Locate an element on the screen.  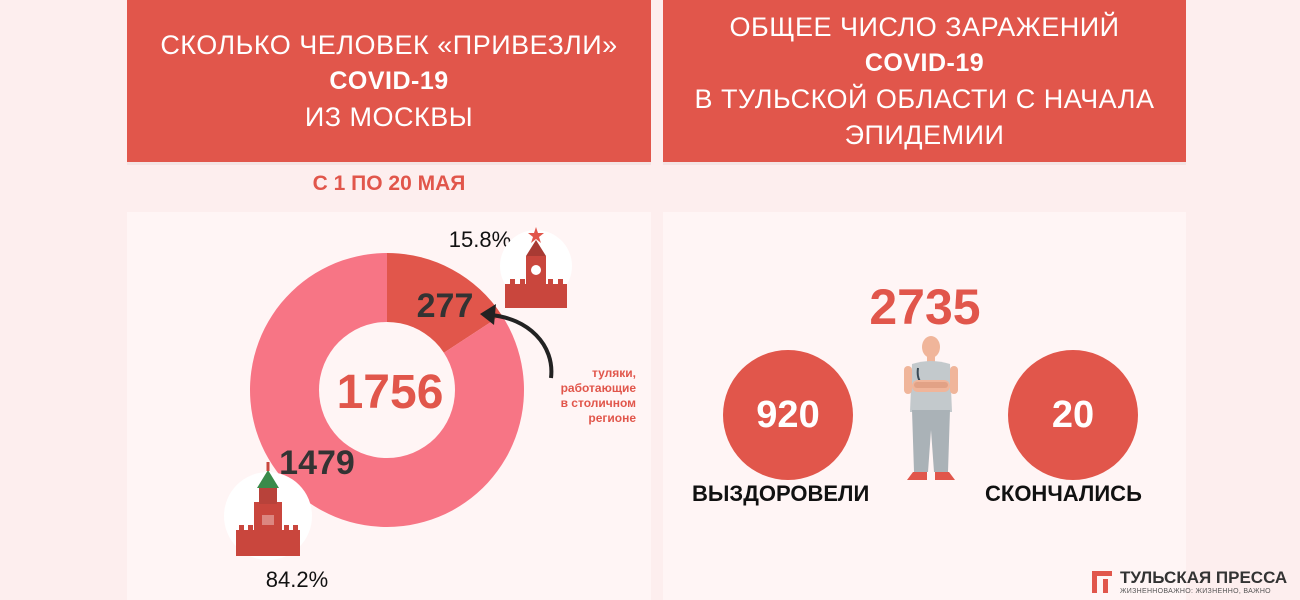
right-banner-line-1: ОБЩЕЕ ЧИСЛО ЗАРАЖЕНИЙ is located at coordinates (924, 27).